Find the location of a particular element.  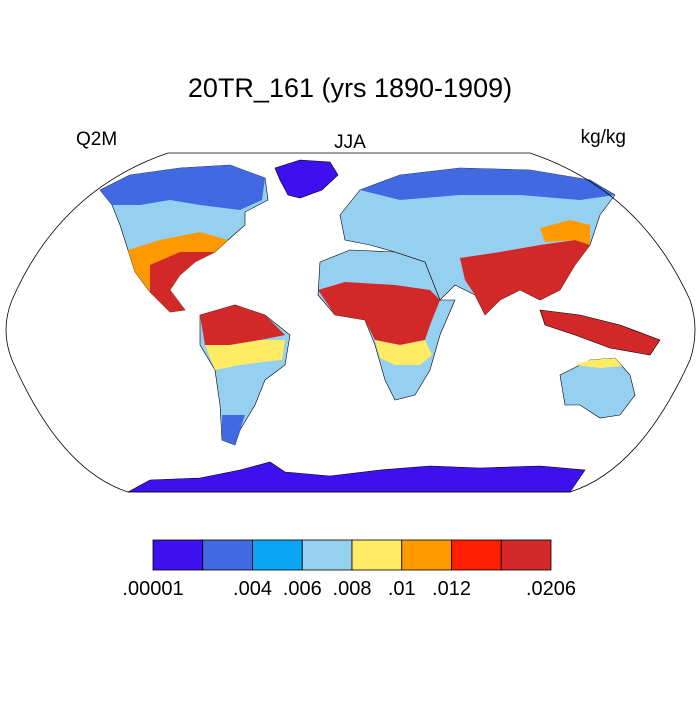

season-label: JJA is located at coordinates (350, 142).